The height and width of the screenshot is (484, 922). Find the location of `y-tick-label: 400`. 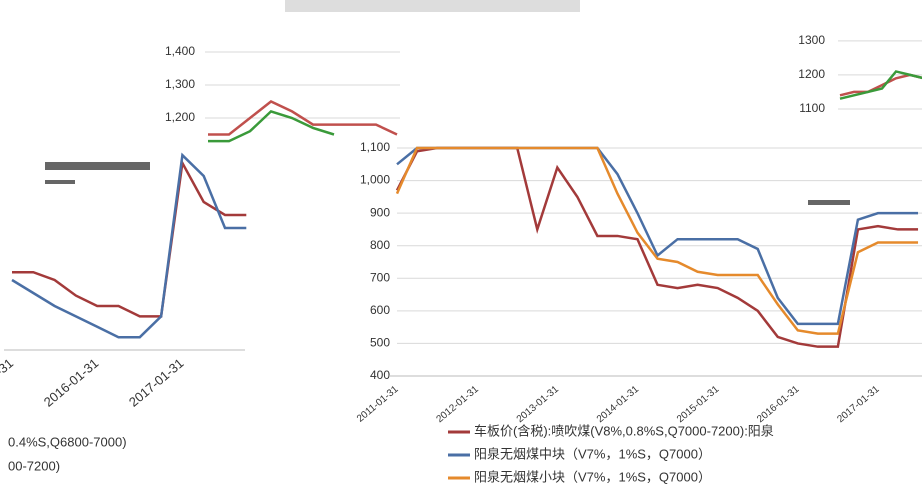

y-tick-label: 400 is located at coordinates (380, 375).